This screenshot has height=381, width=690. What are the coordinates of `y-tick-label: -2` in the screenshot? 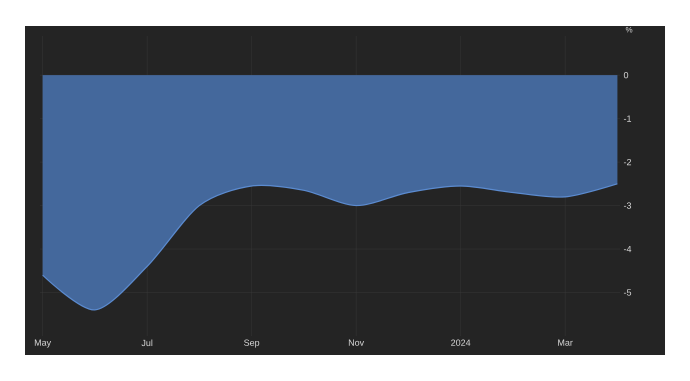 It's located at (628, 162).